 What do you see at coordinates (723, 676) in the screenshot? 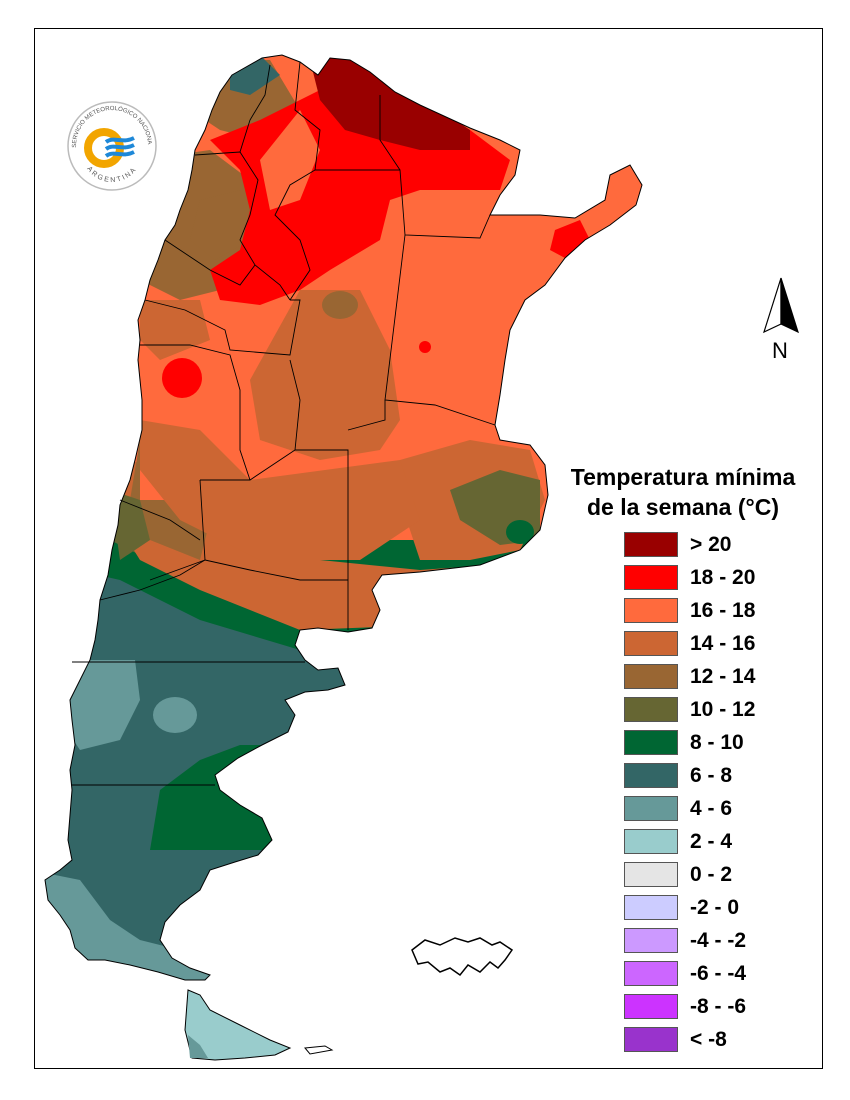
I see `legend-label: 12 - 14` at bounding box center [723, 676].